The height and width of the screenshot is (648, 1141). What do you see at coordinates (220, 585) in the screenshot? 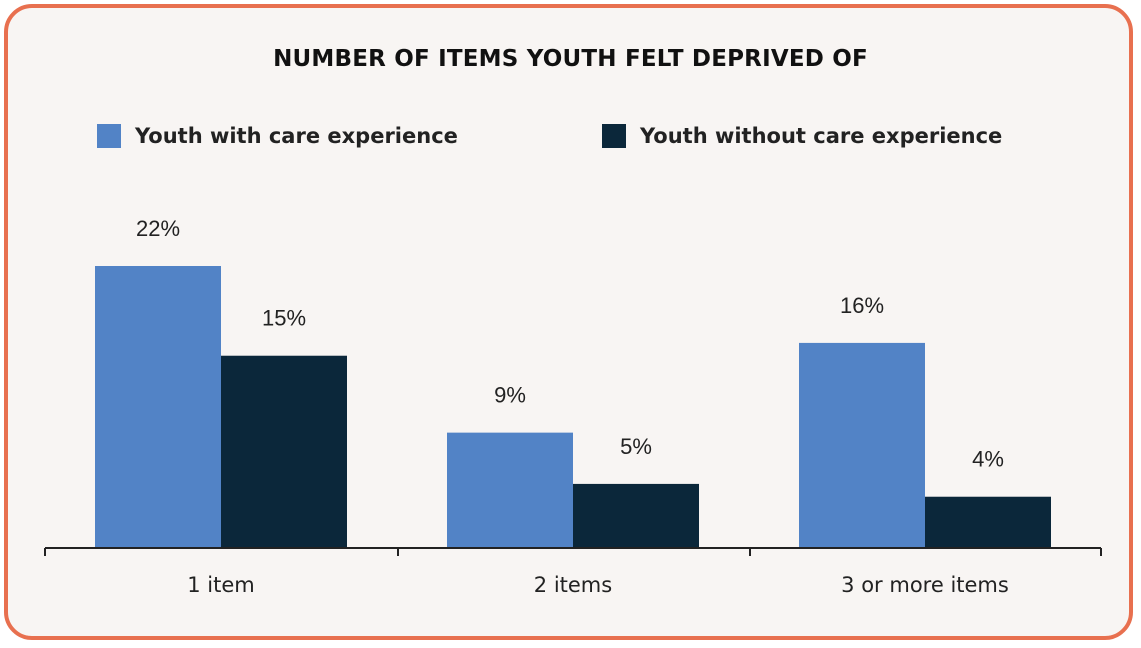
I see `x-tick-label-1: 1 item` at bounding box center [220, 585].